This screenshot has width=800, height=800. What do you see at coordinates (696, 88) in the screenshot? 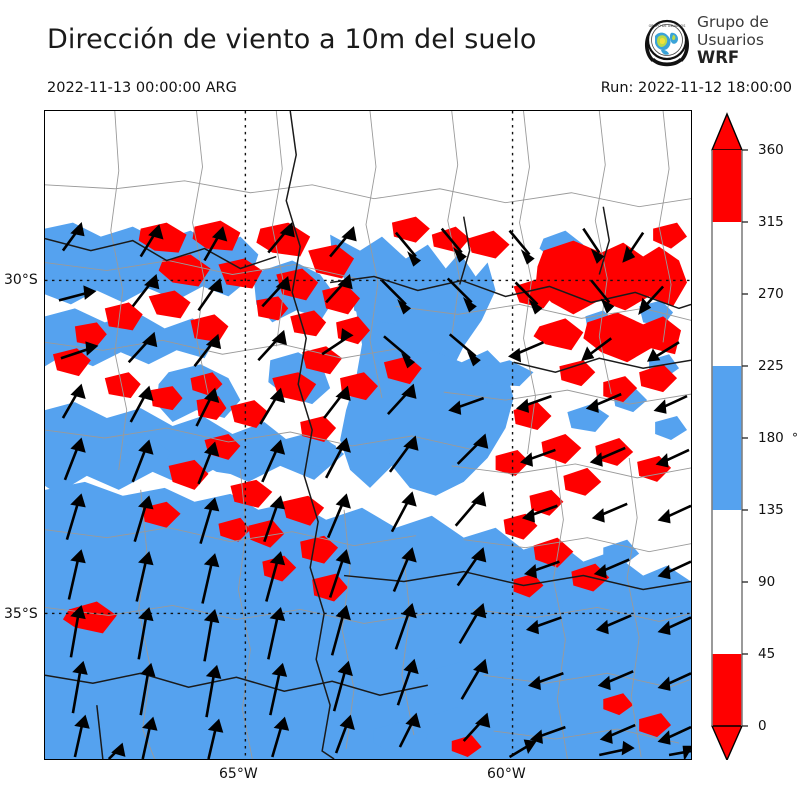
I see `run-time-label: Run: 2022-11-12 18:00:00` at bounding box center [696, 88].